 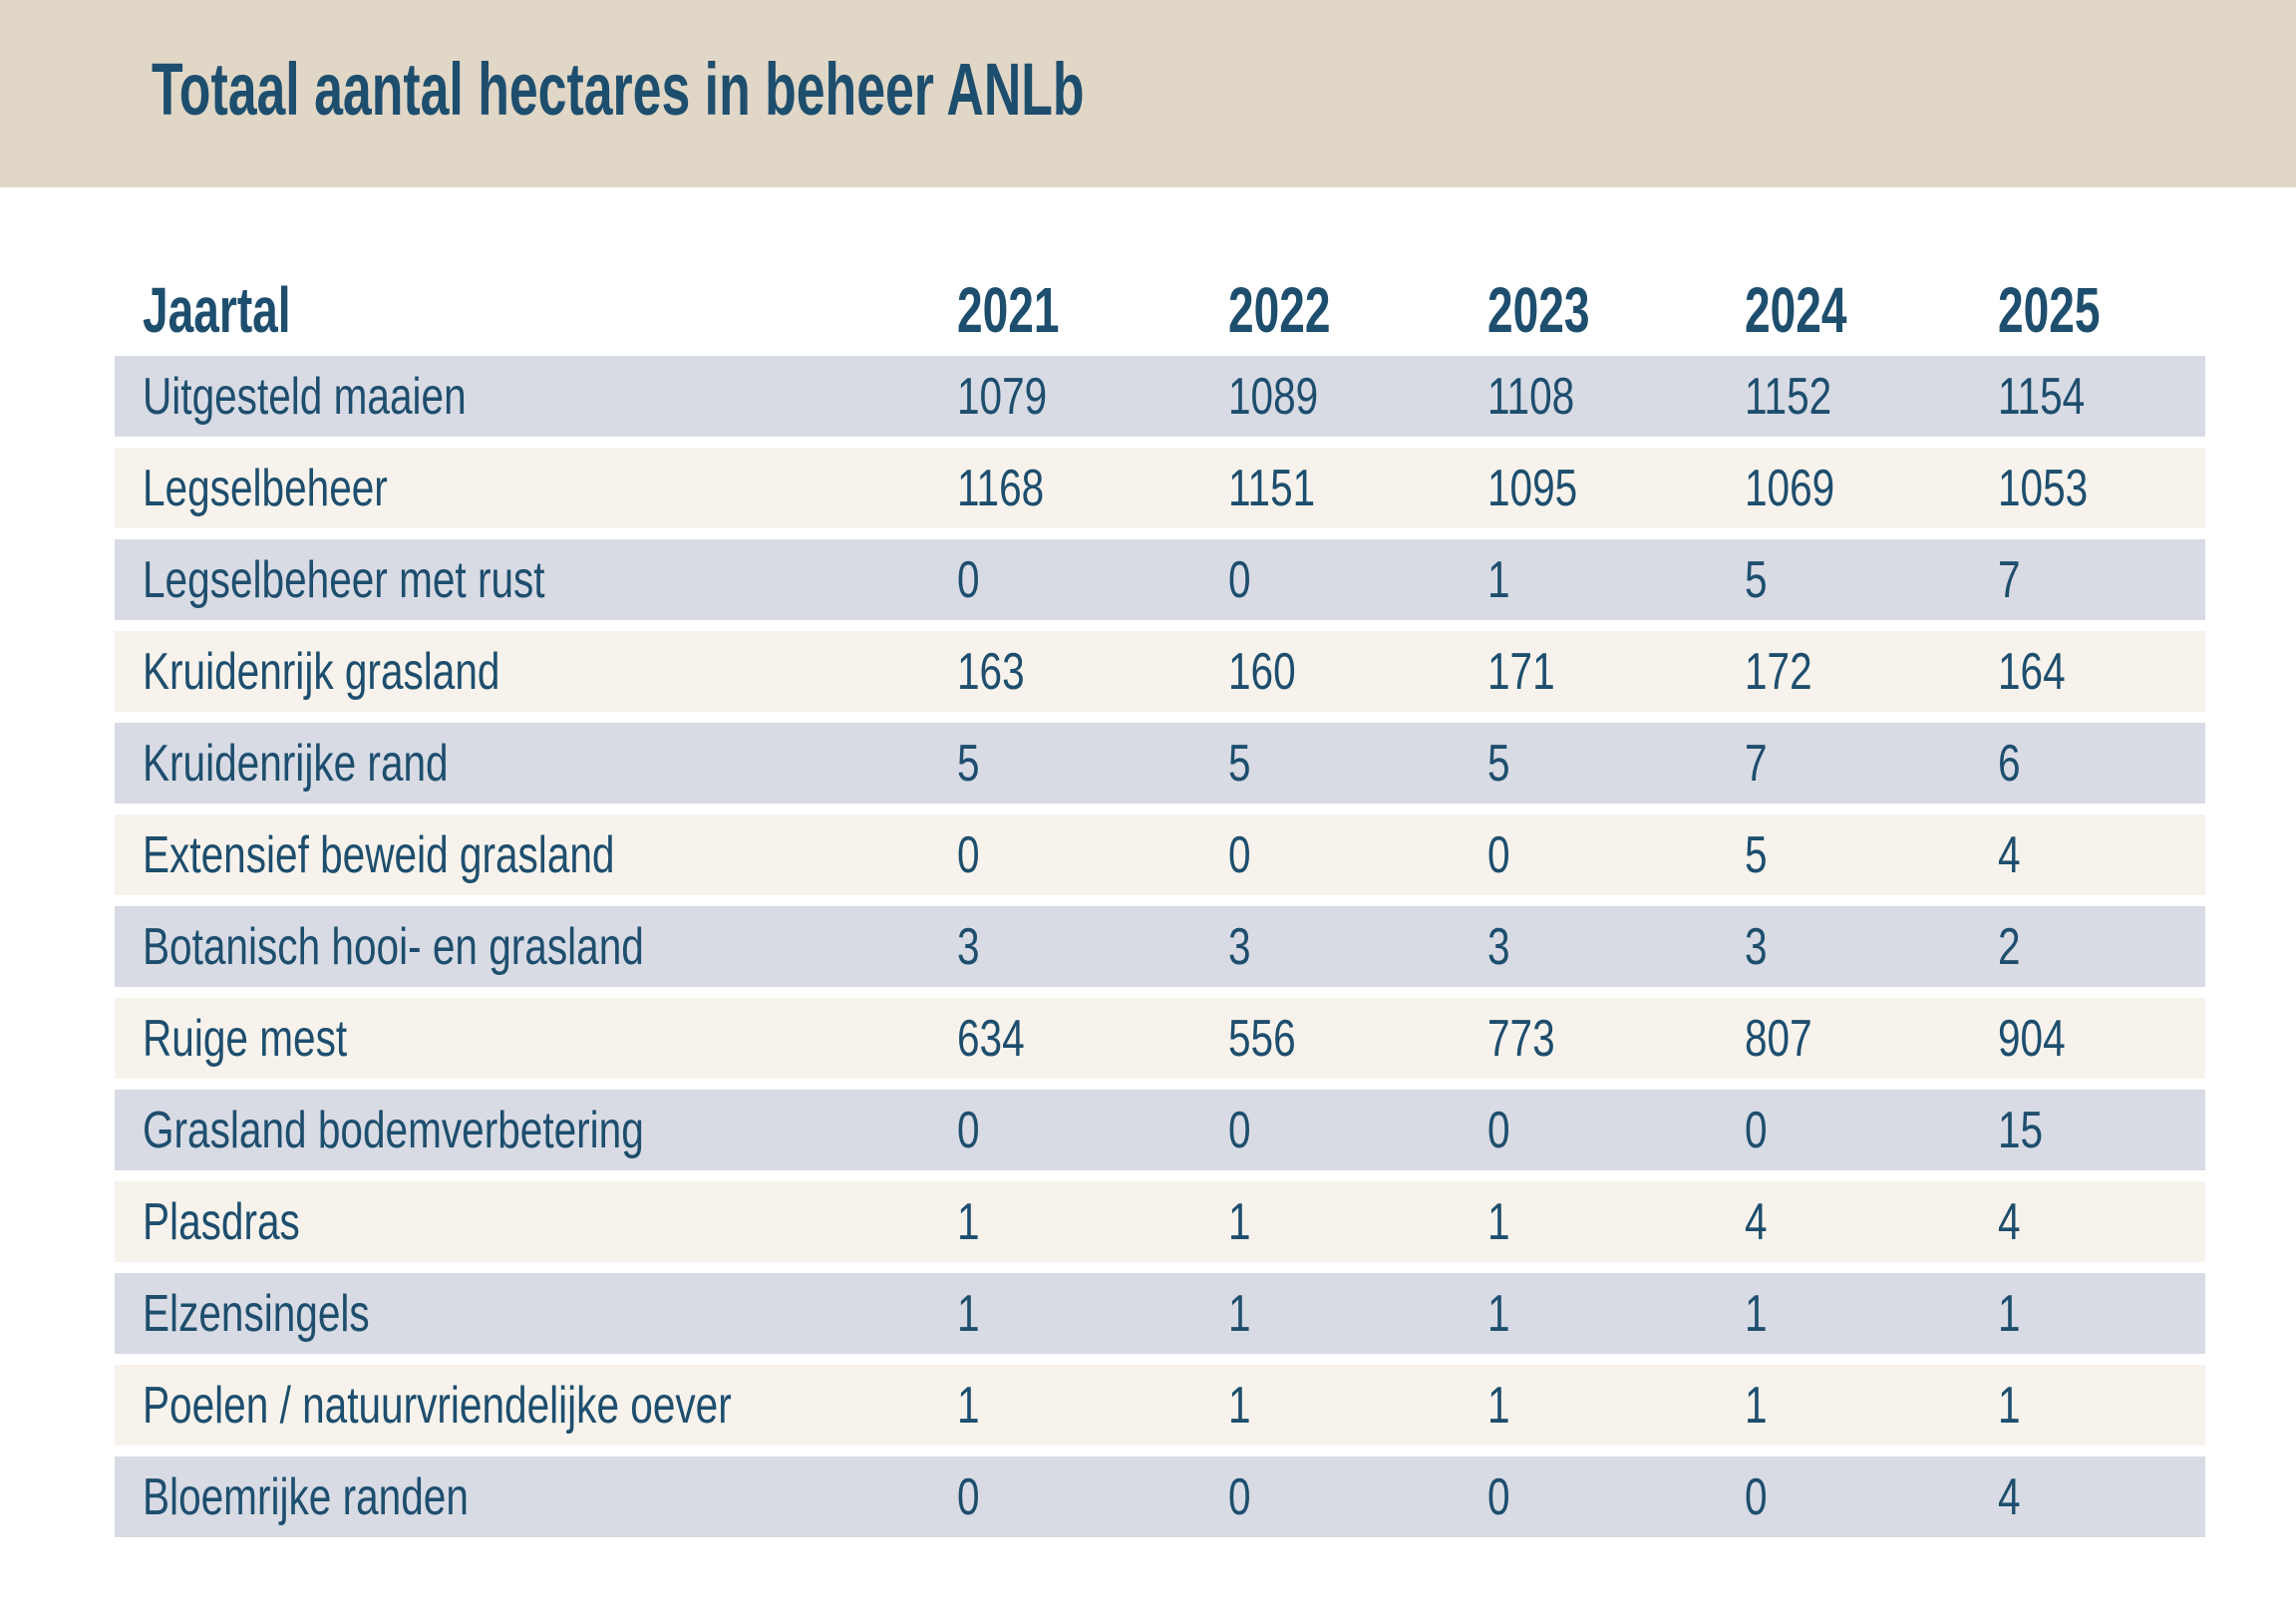 I want to click on row-label-cell: Kruidenrijke rand, so click(x=536, y=764).